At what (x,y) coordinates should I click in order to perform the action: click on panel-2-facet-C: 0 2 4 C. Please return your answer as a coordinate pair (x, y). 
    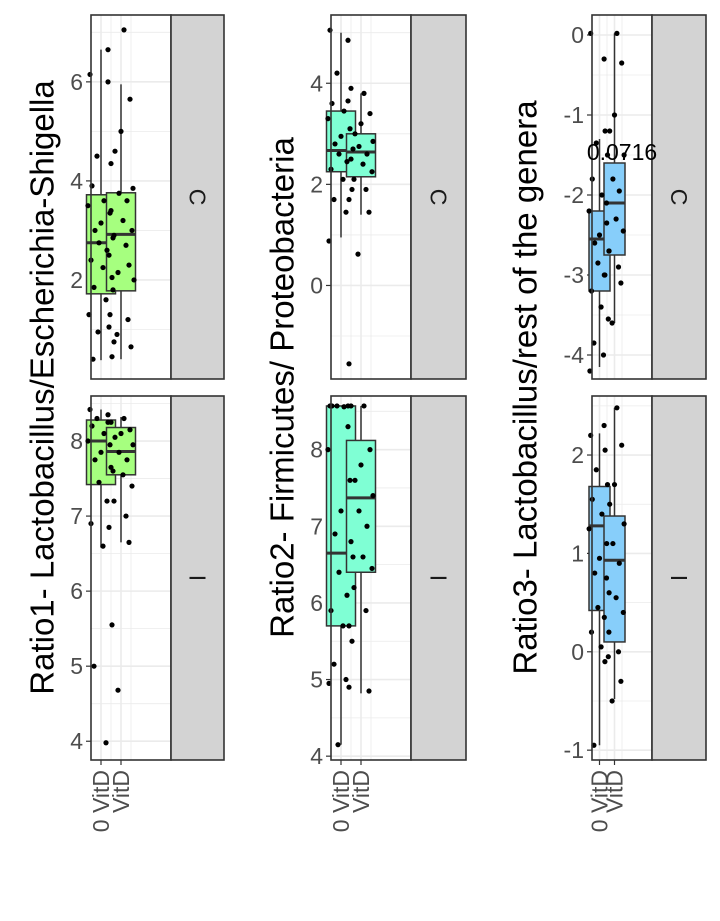
    Looking at the image, I should click on (388, 197).